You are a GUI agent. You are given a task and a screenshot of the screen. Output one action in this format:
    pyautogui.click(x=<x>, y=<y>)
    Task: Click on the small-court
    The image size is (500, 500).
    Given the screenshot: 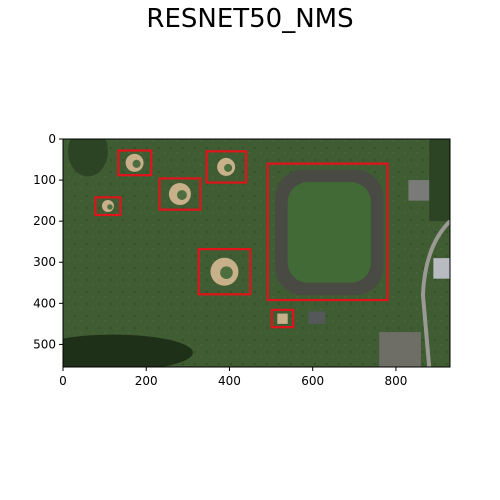 What is the action you would take?
    pyautogui.click(x=282, y=318)
    